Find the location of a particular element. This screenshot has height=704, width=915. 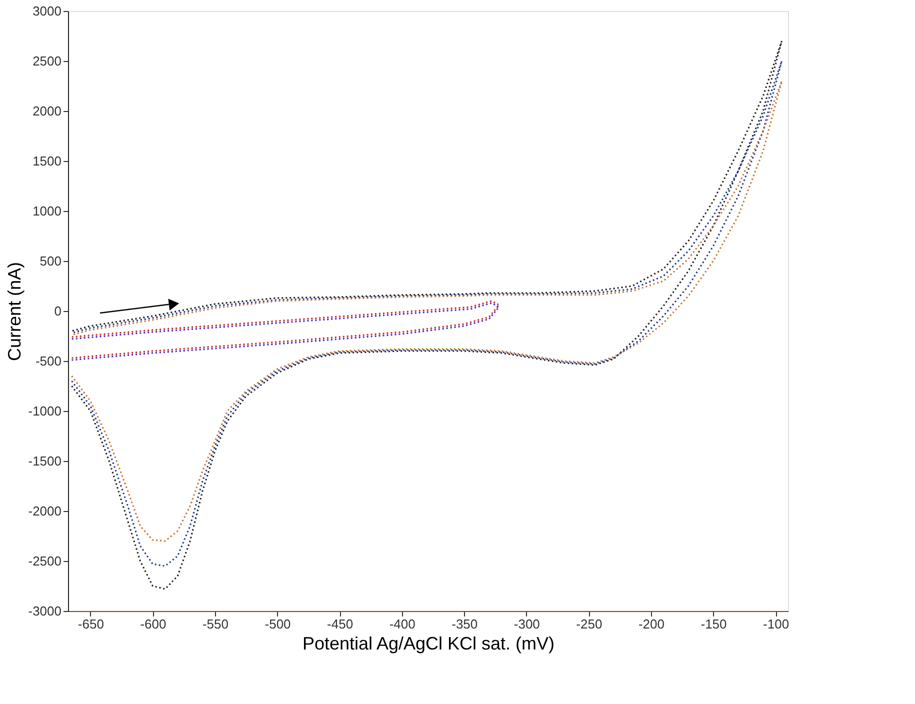

y-tick-label: -2500 is located at coordinates (45, 561).